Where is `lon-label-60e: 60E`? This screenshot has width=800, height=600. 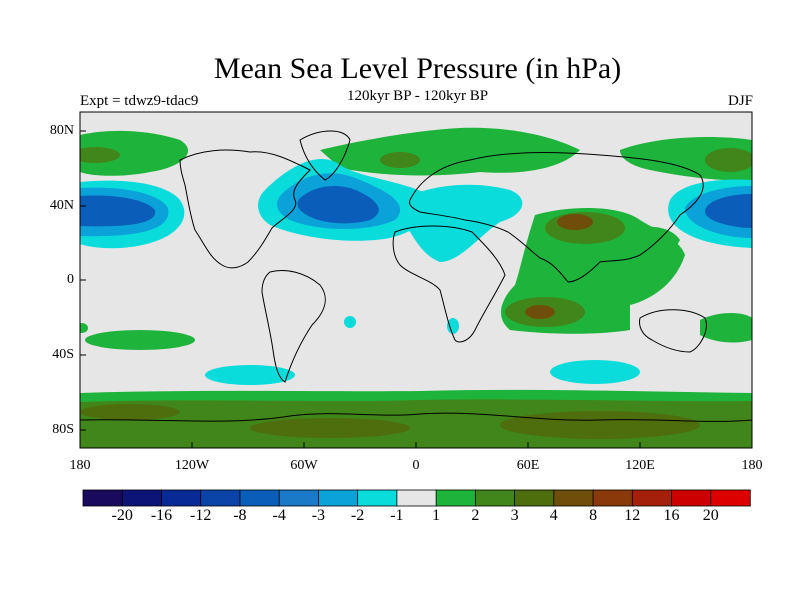 lon-label-60e: 60E is located at coordinates (528, 465).